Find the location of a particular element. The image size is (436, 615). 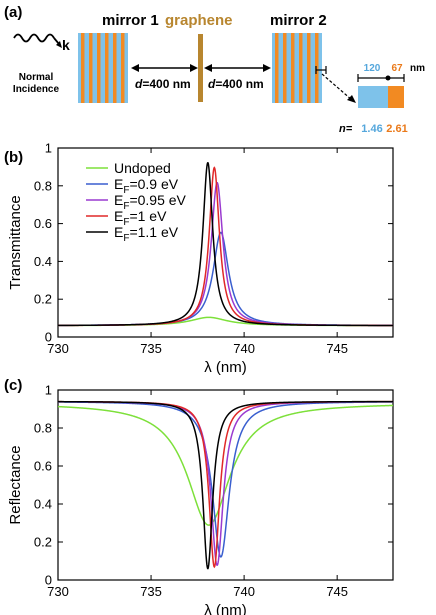

gap1-label: d=400 nm is located at coordinates (163, 84).